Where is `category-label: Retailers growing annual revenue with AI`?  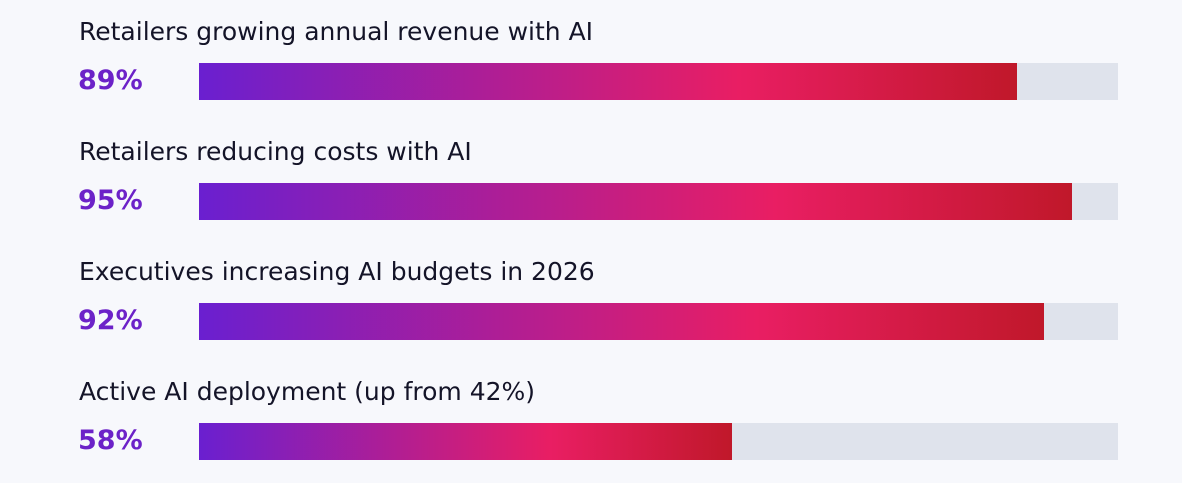 category-label: Retailers growing annual revenue with AI is located at coordinates (336, 31).